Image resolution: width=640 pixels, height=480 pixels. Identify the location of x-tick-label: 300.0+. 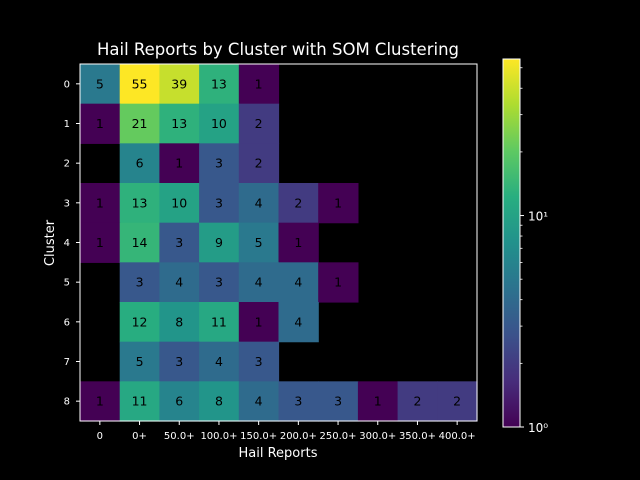
(377, 436).